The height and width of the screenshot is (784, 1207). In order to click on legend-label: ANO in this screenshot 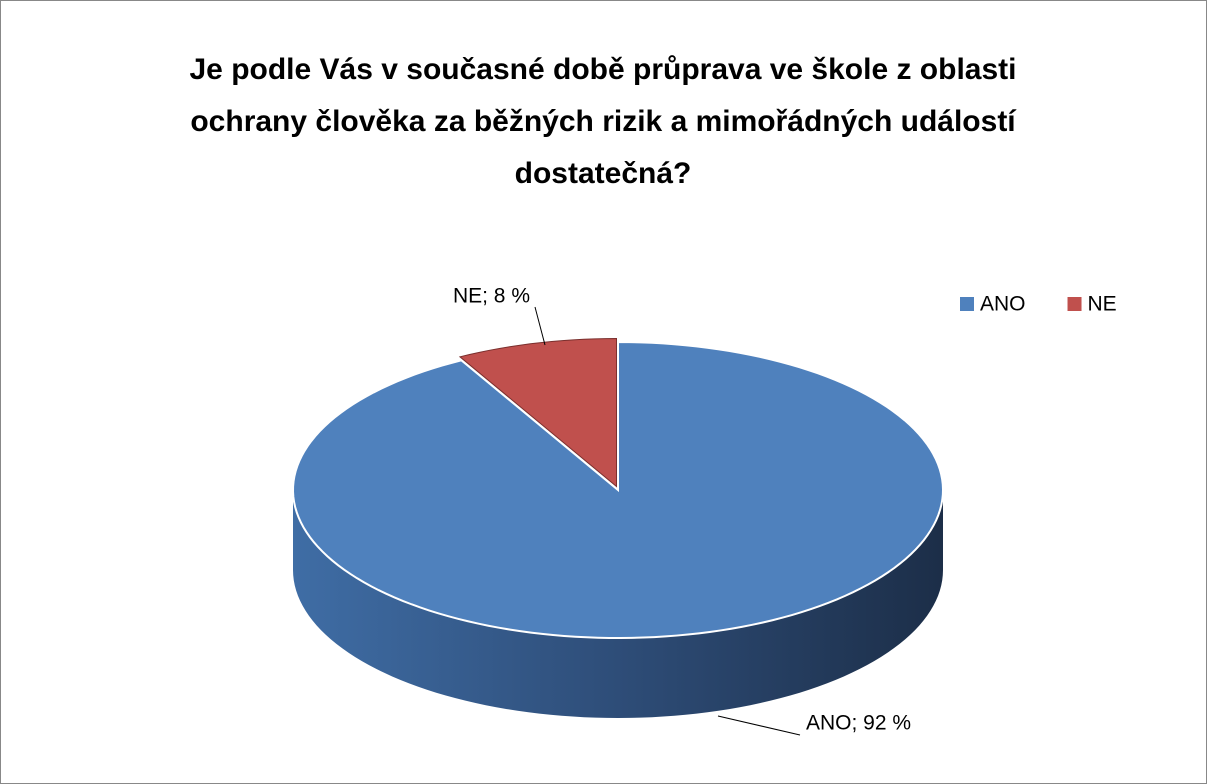, I will do `click(1003, 304)`.